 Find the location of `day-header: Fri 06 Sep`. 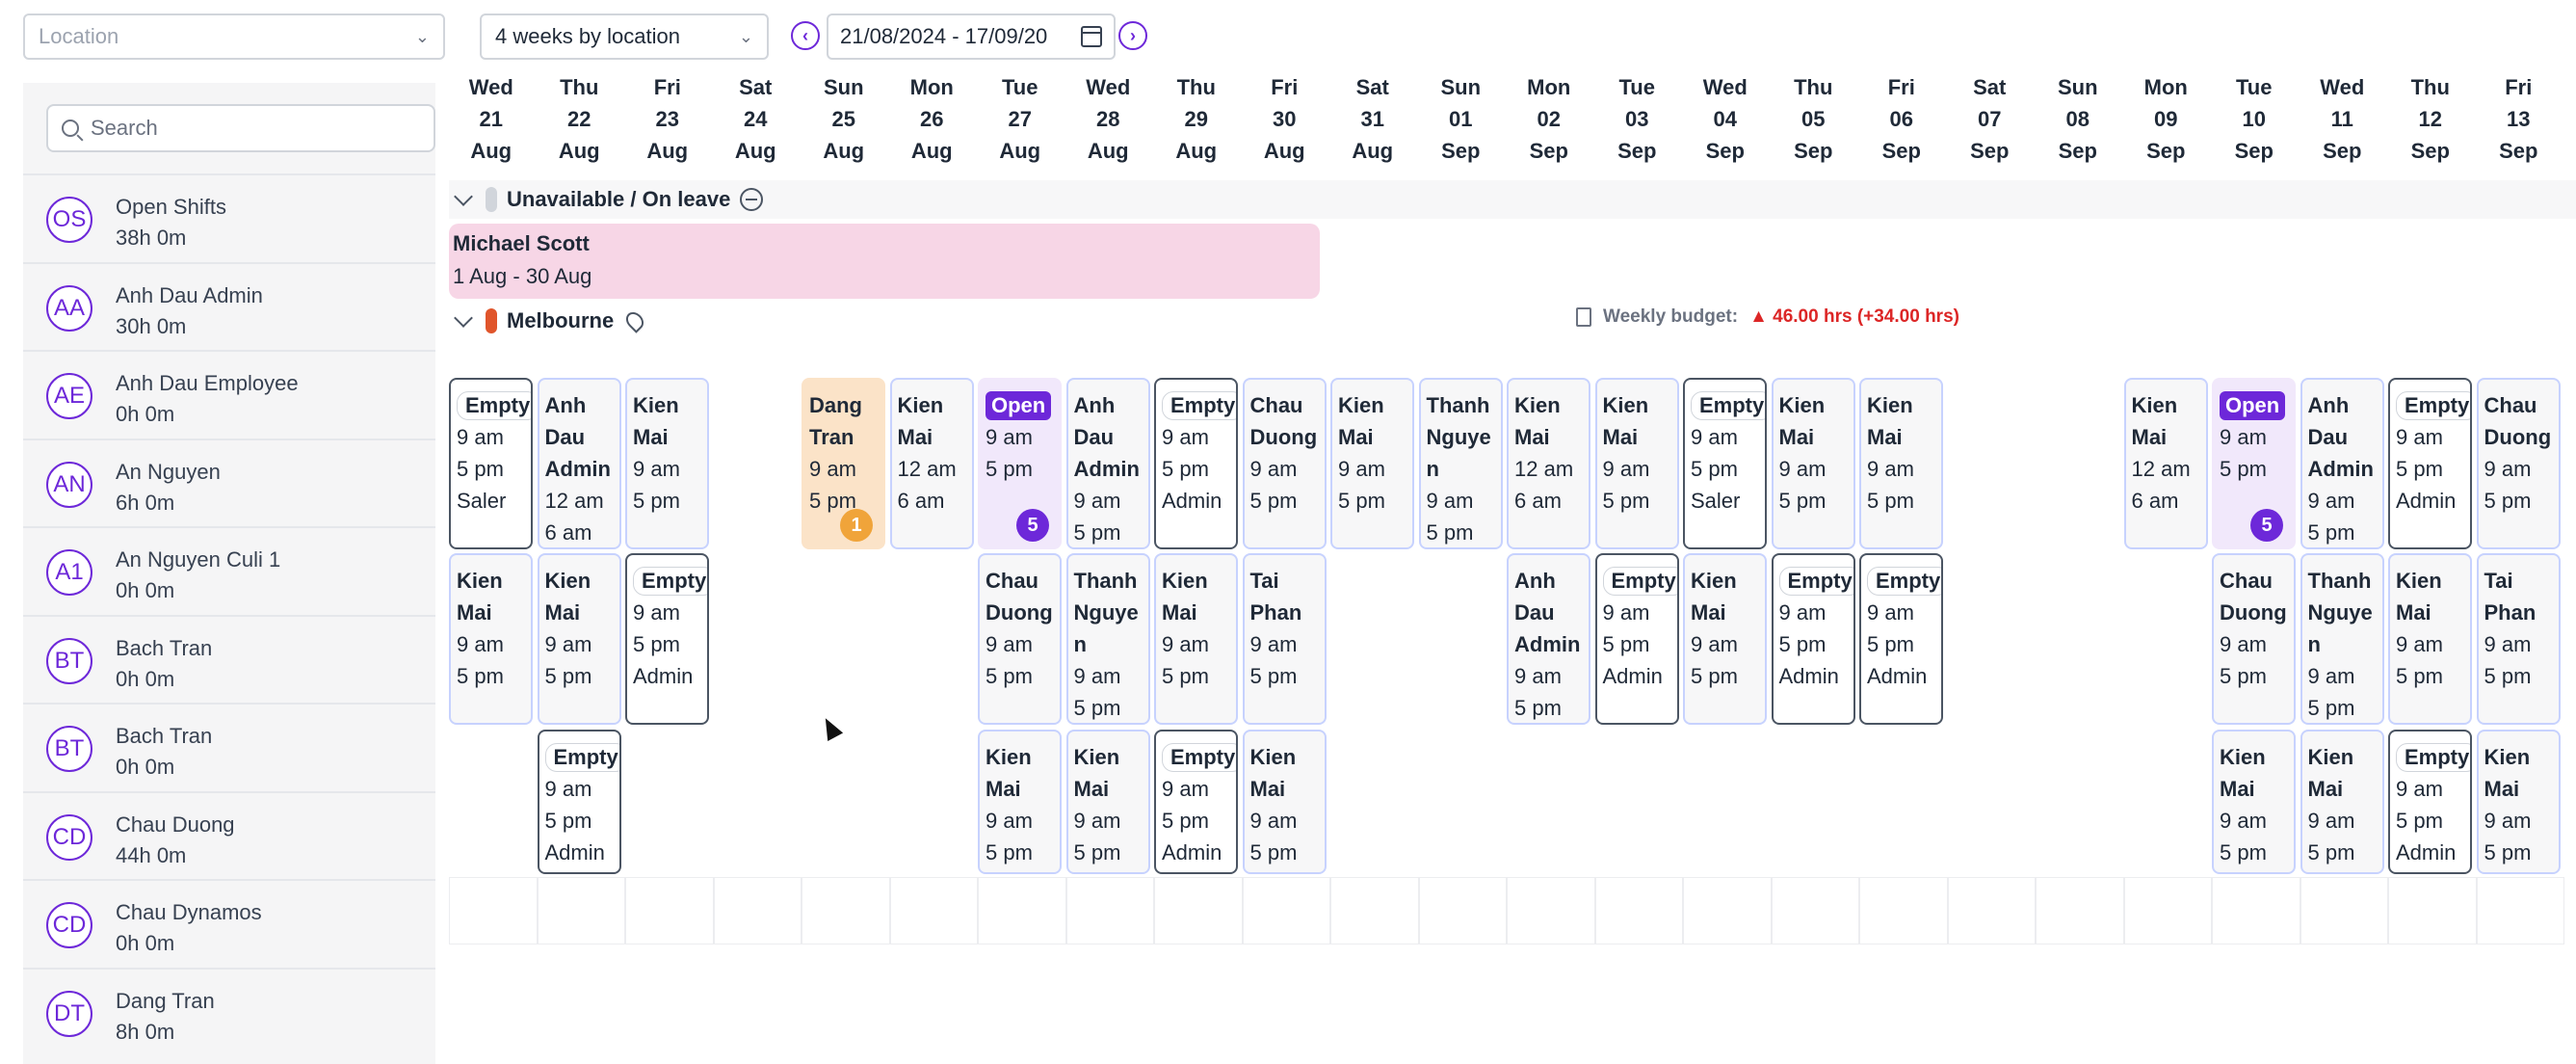

day-header: Fri 06 Sep is located at coordinates (1901, 119).